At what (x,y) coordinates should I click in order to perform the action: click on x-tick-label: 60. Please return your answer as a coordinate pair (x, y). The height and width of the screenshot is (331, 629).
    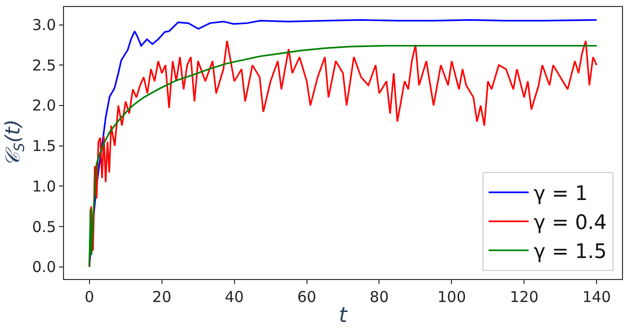
    Looking at the image, I should click on (306, 297).